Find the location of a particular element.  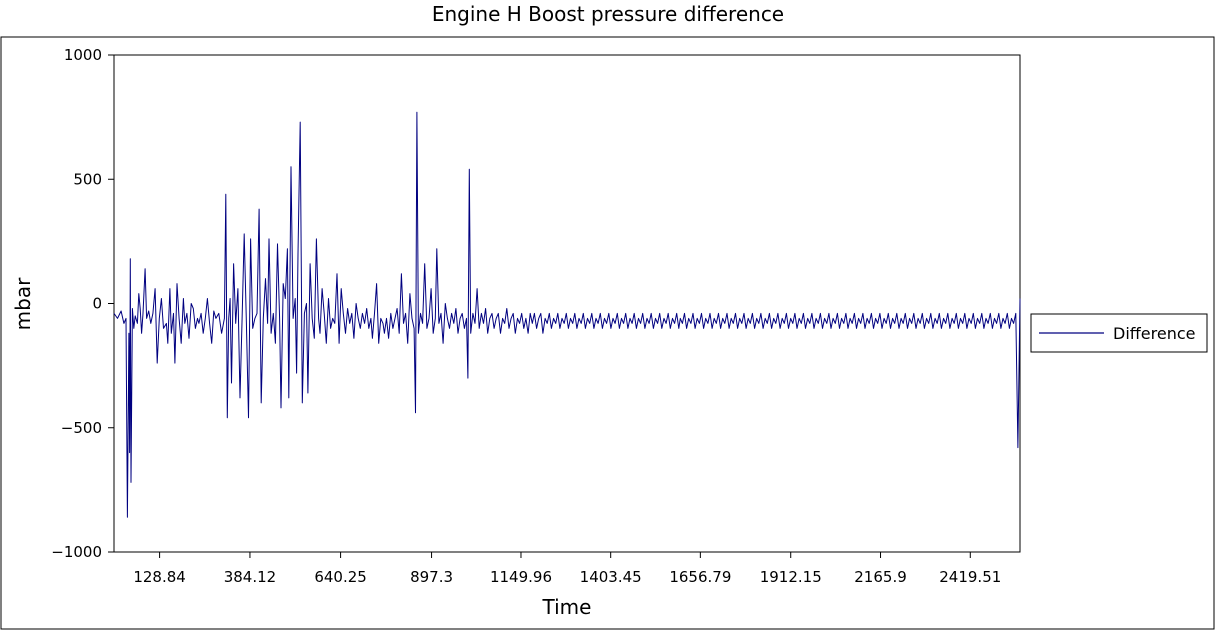

legend-label: Difference is located at coordinates (1154, 333).